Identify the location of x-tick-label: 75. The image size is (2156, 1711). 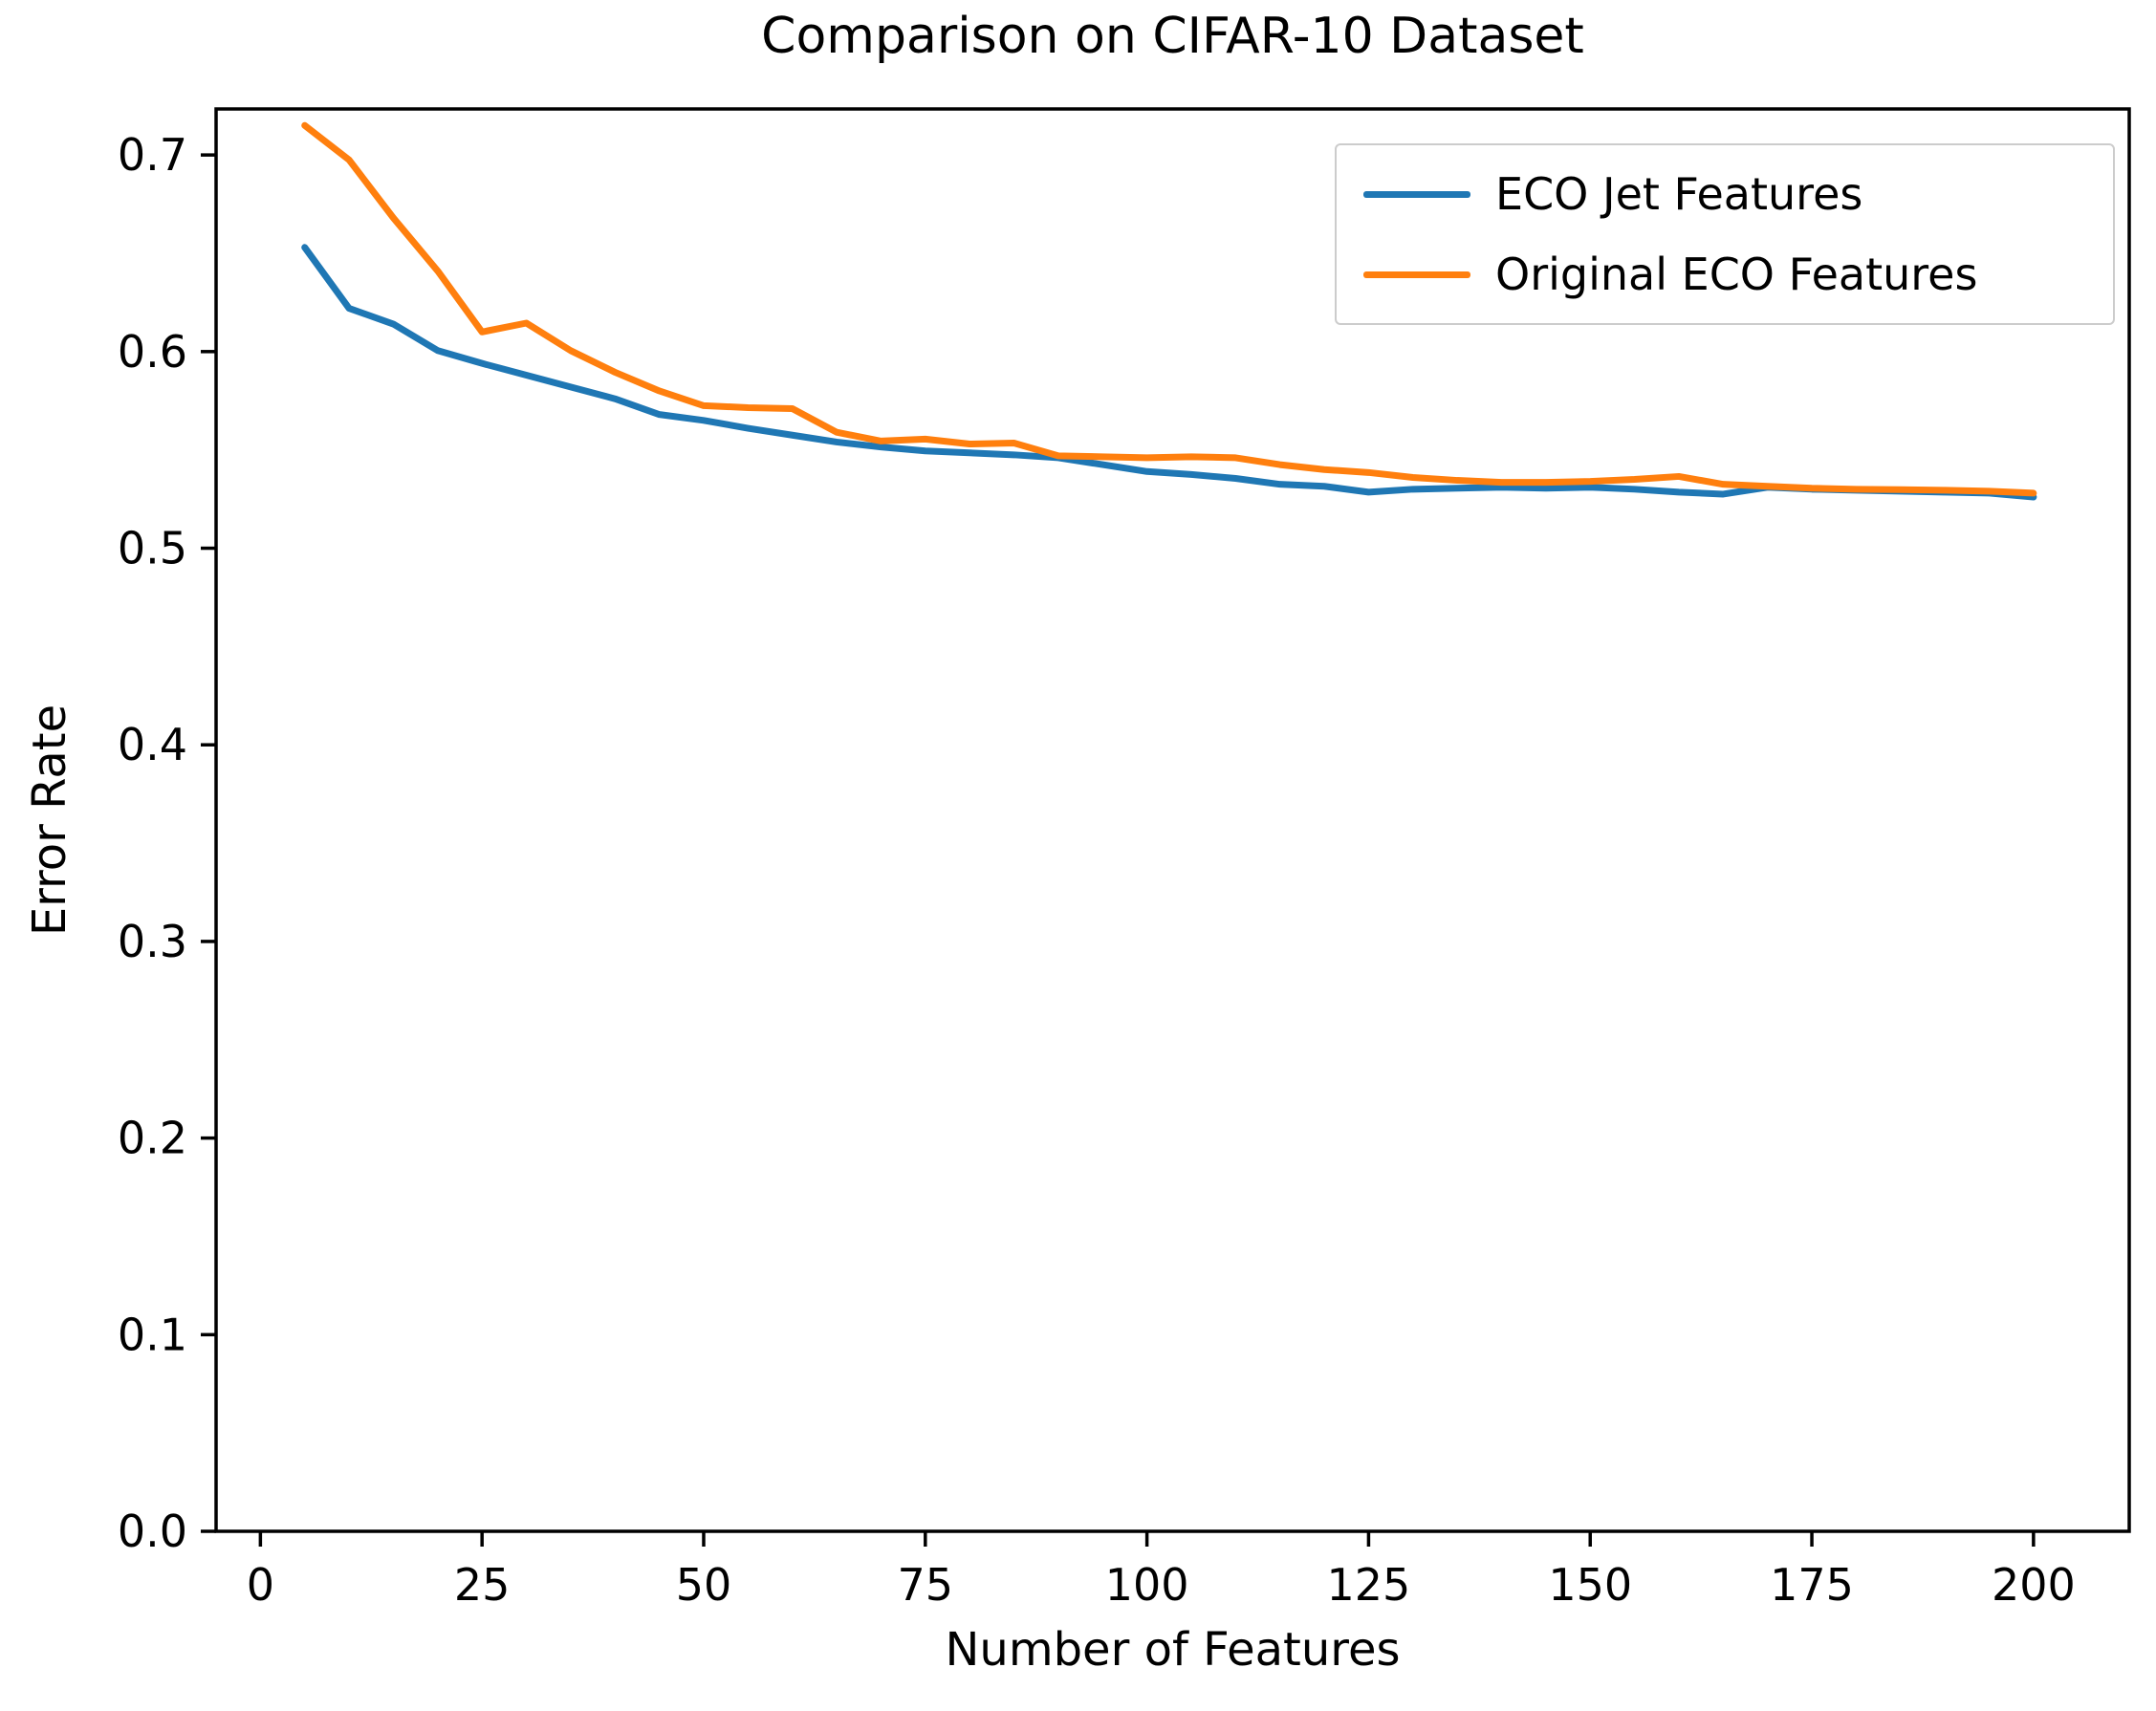
(926, 1585).